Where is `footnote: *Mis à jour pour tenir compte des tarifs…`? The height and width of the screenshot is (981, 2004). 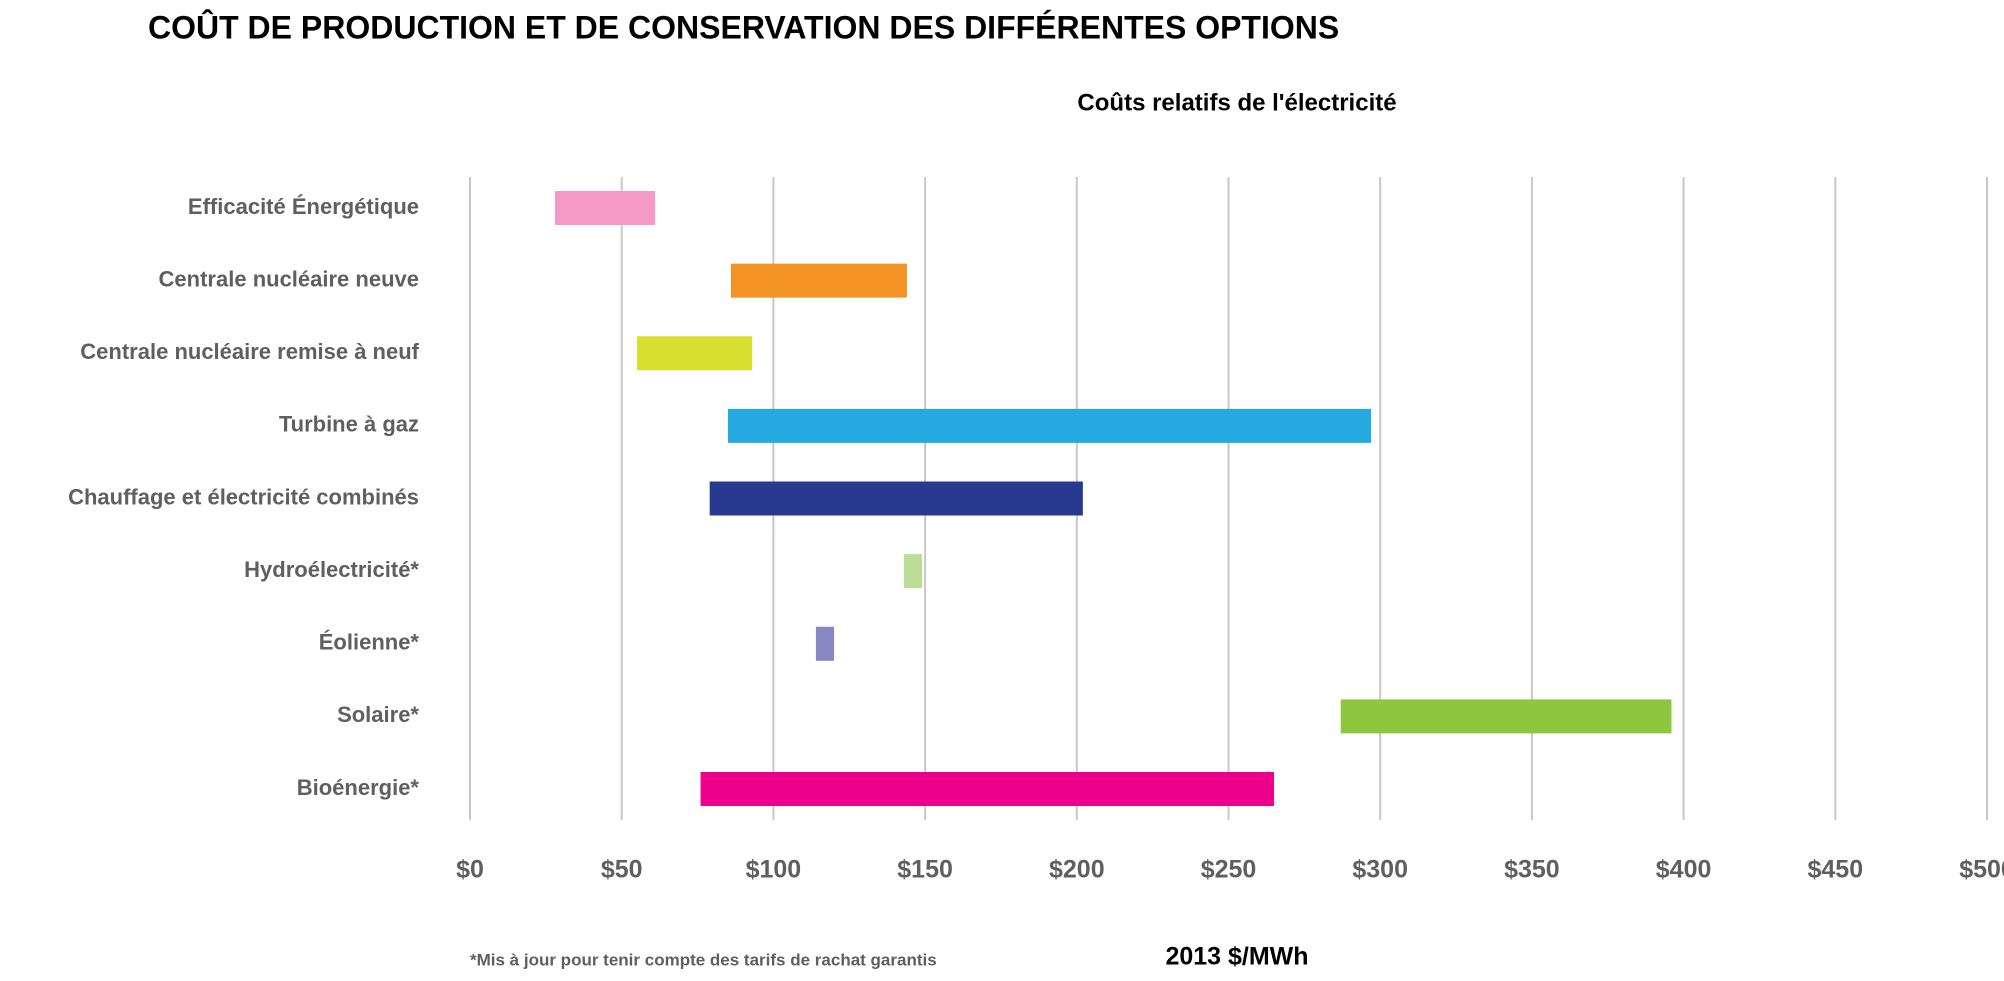
footnote: *Mis à jour pour tenir compte des tarifs… is located at coordinates (703, 959).